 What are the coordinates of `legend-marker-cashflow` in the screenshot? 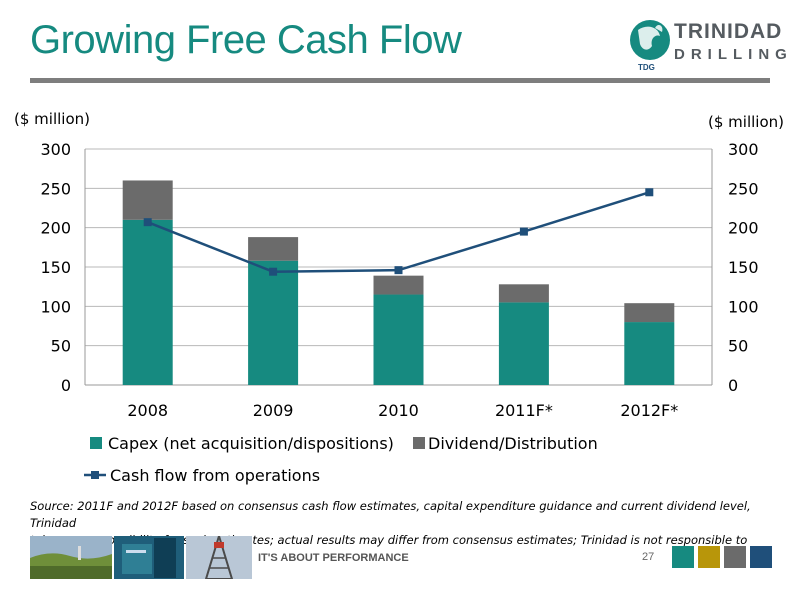 It's located at (95, 475).